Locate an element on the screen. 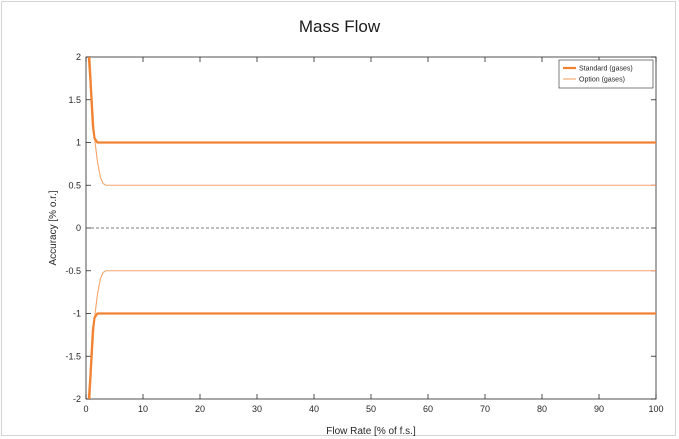 This screenshot has height=439, width=679. x-axis-label: Flow Rate [% of f.s.] is located at coordinates (371, 431).